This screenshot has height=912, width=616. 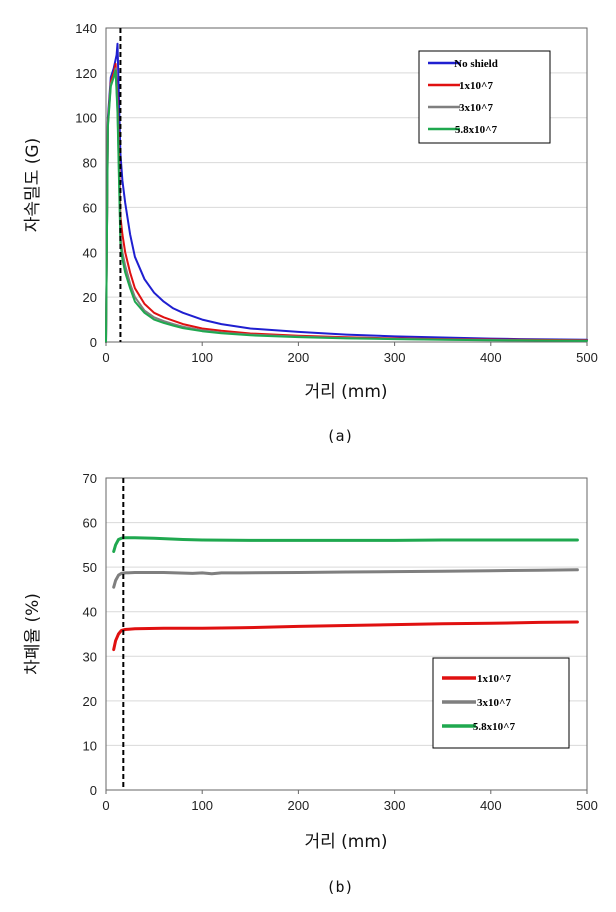 I want to click on series-line-1x10^7, so click(x=345, y=636).